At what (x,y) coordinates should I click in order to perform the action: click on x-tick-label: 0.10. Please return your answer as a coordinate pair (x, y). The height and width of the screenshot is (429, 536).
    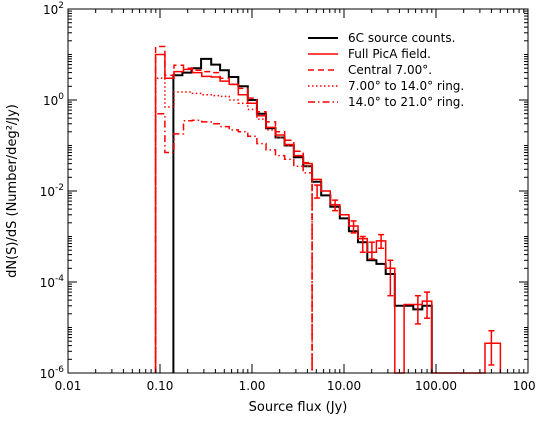
    Looking at the image, I should click on (160, 386).